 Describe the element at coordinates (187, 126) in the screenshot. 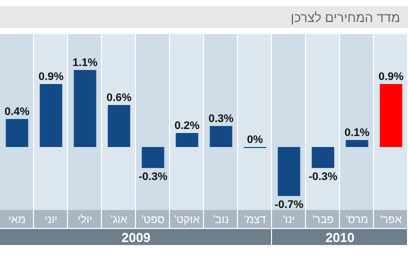

I see `data-label: 0.2%` at that location.